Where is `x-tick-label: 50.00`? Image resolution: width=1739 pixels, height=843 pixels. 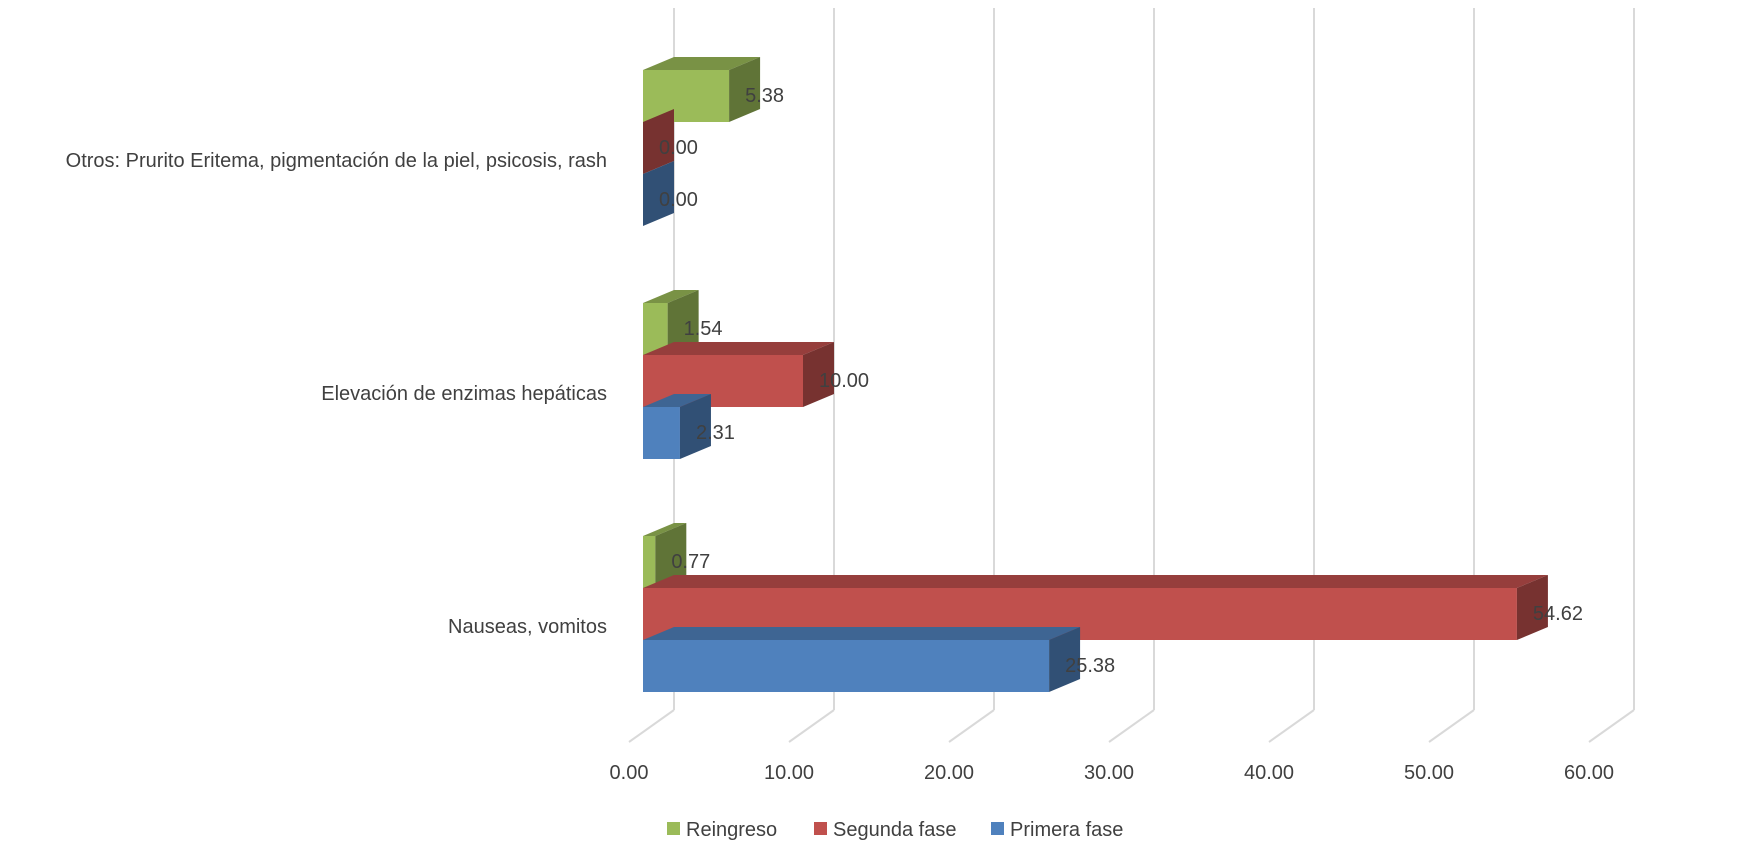 x-tick-label: 50.00 is located at coordinates (1429, 773).